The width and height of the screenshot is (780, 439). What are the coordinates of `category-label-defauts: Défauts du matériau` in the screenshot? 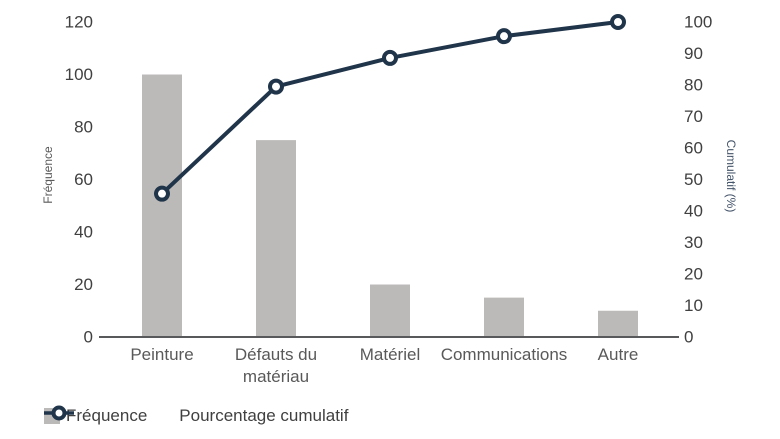 It's located at (276, 366).